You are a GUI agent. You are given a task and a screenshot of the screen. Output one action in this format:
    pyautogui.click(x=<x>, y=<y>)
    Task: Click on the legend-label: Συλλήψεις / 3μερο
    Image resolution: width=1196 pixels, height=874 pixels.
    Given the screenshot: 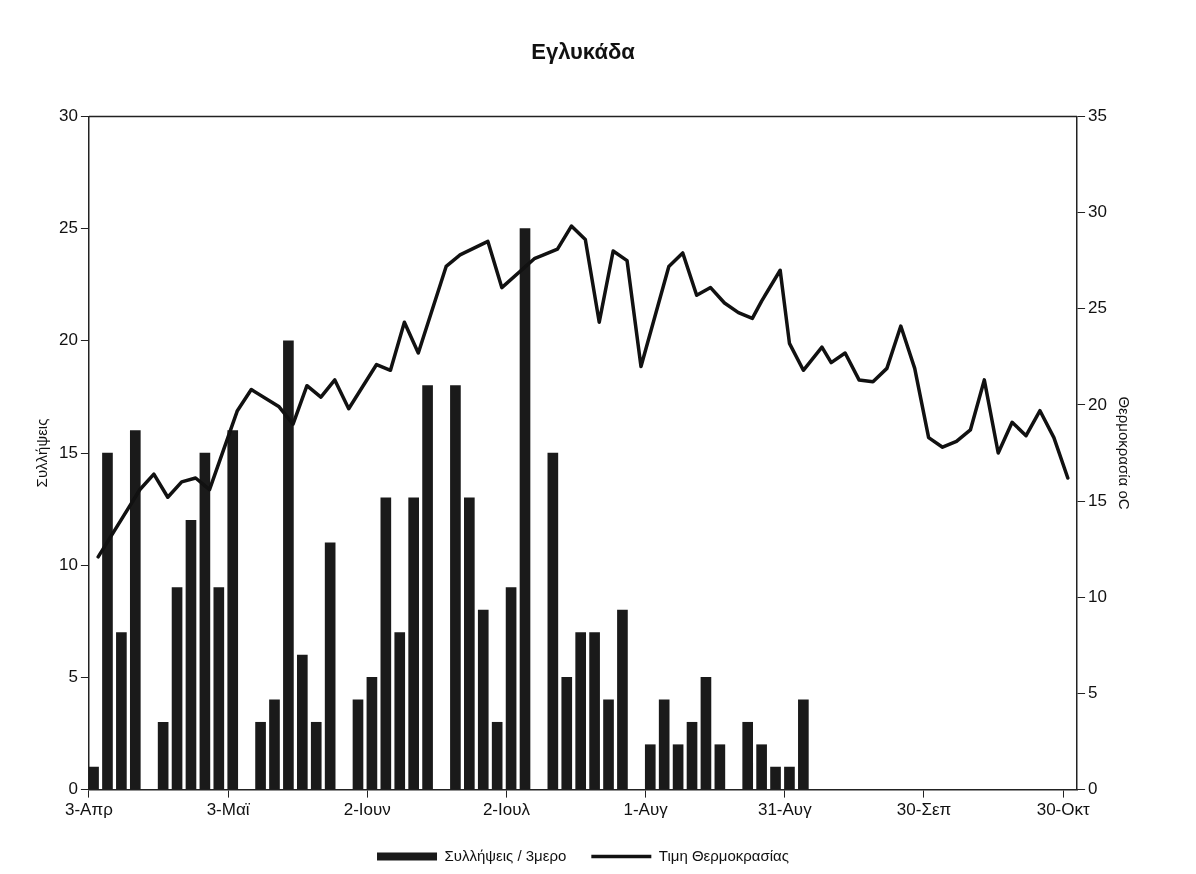 What is the action you would take?
    pyautogui.click(x=505, y=855)
    